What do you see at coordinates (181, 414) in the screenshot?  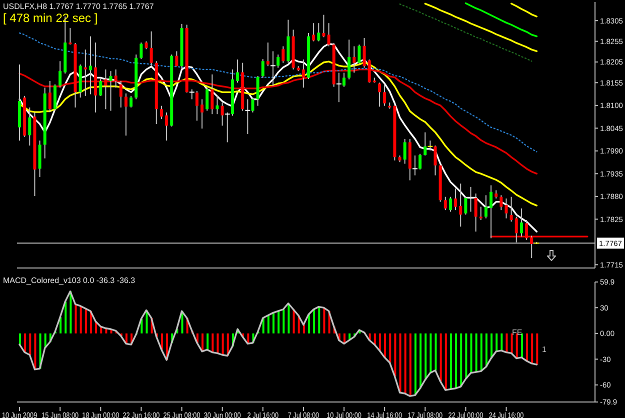 I see `x-tick-label: 25 Jun 08:00` at bounding box center [181, 414].